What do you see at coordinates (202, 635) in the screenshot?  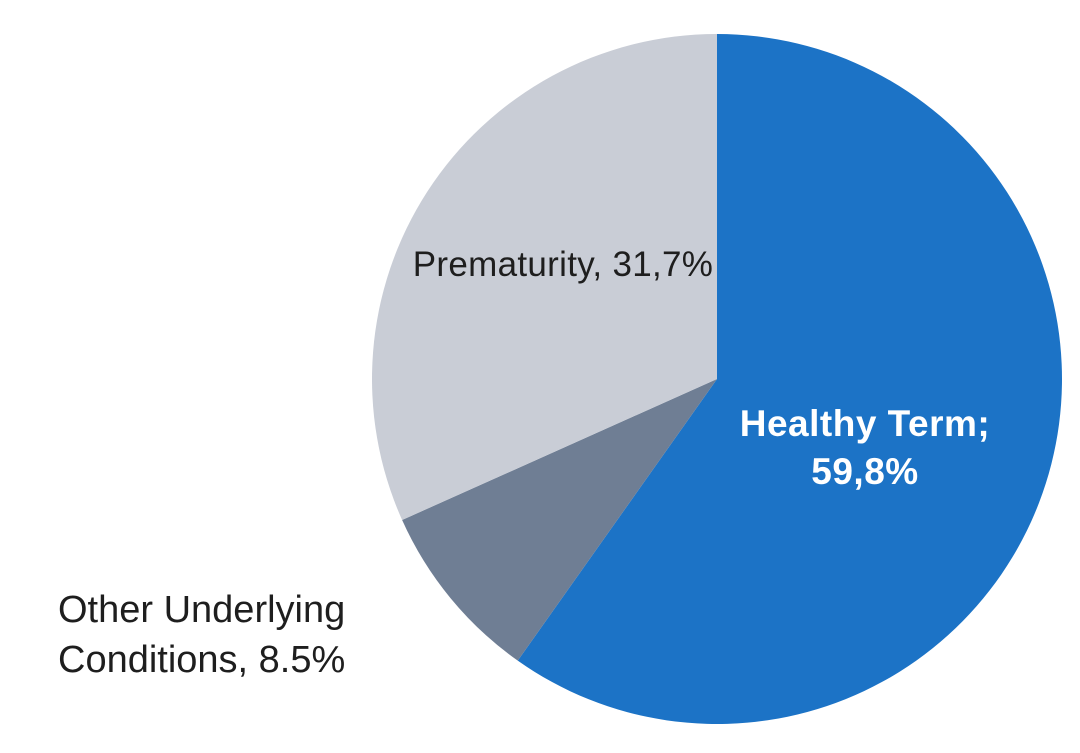 I see `slice-label-other-underlying-conditions: Other Underlying Conditions, 8.5%` at bounding box center [202, 635].